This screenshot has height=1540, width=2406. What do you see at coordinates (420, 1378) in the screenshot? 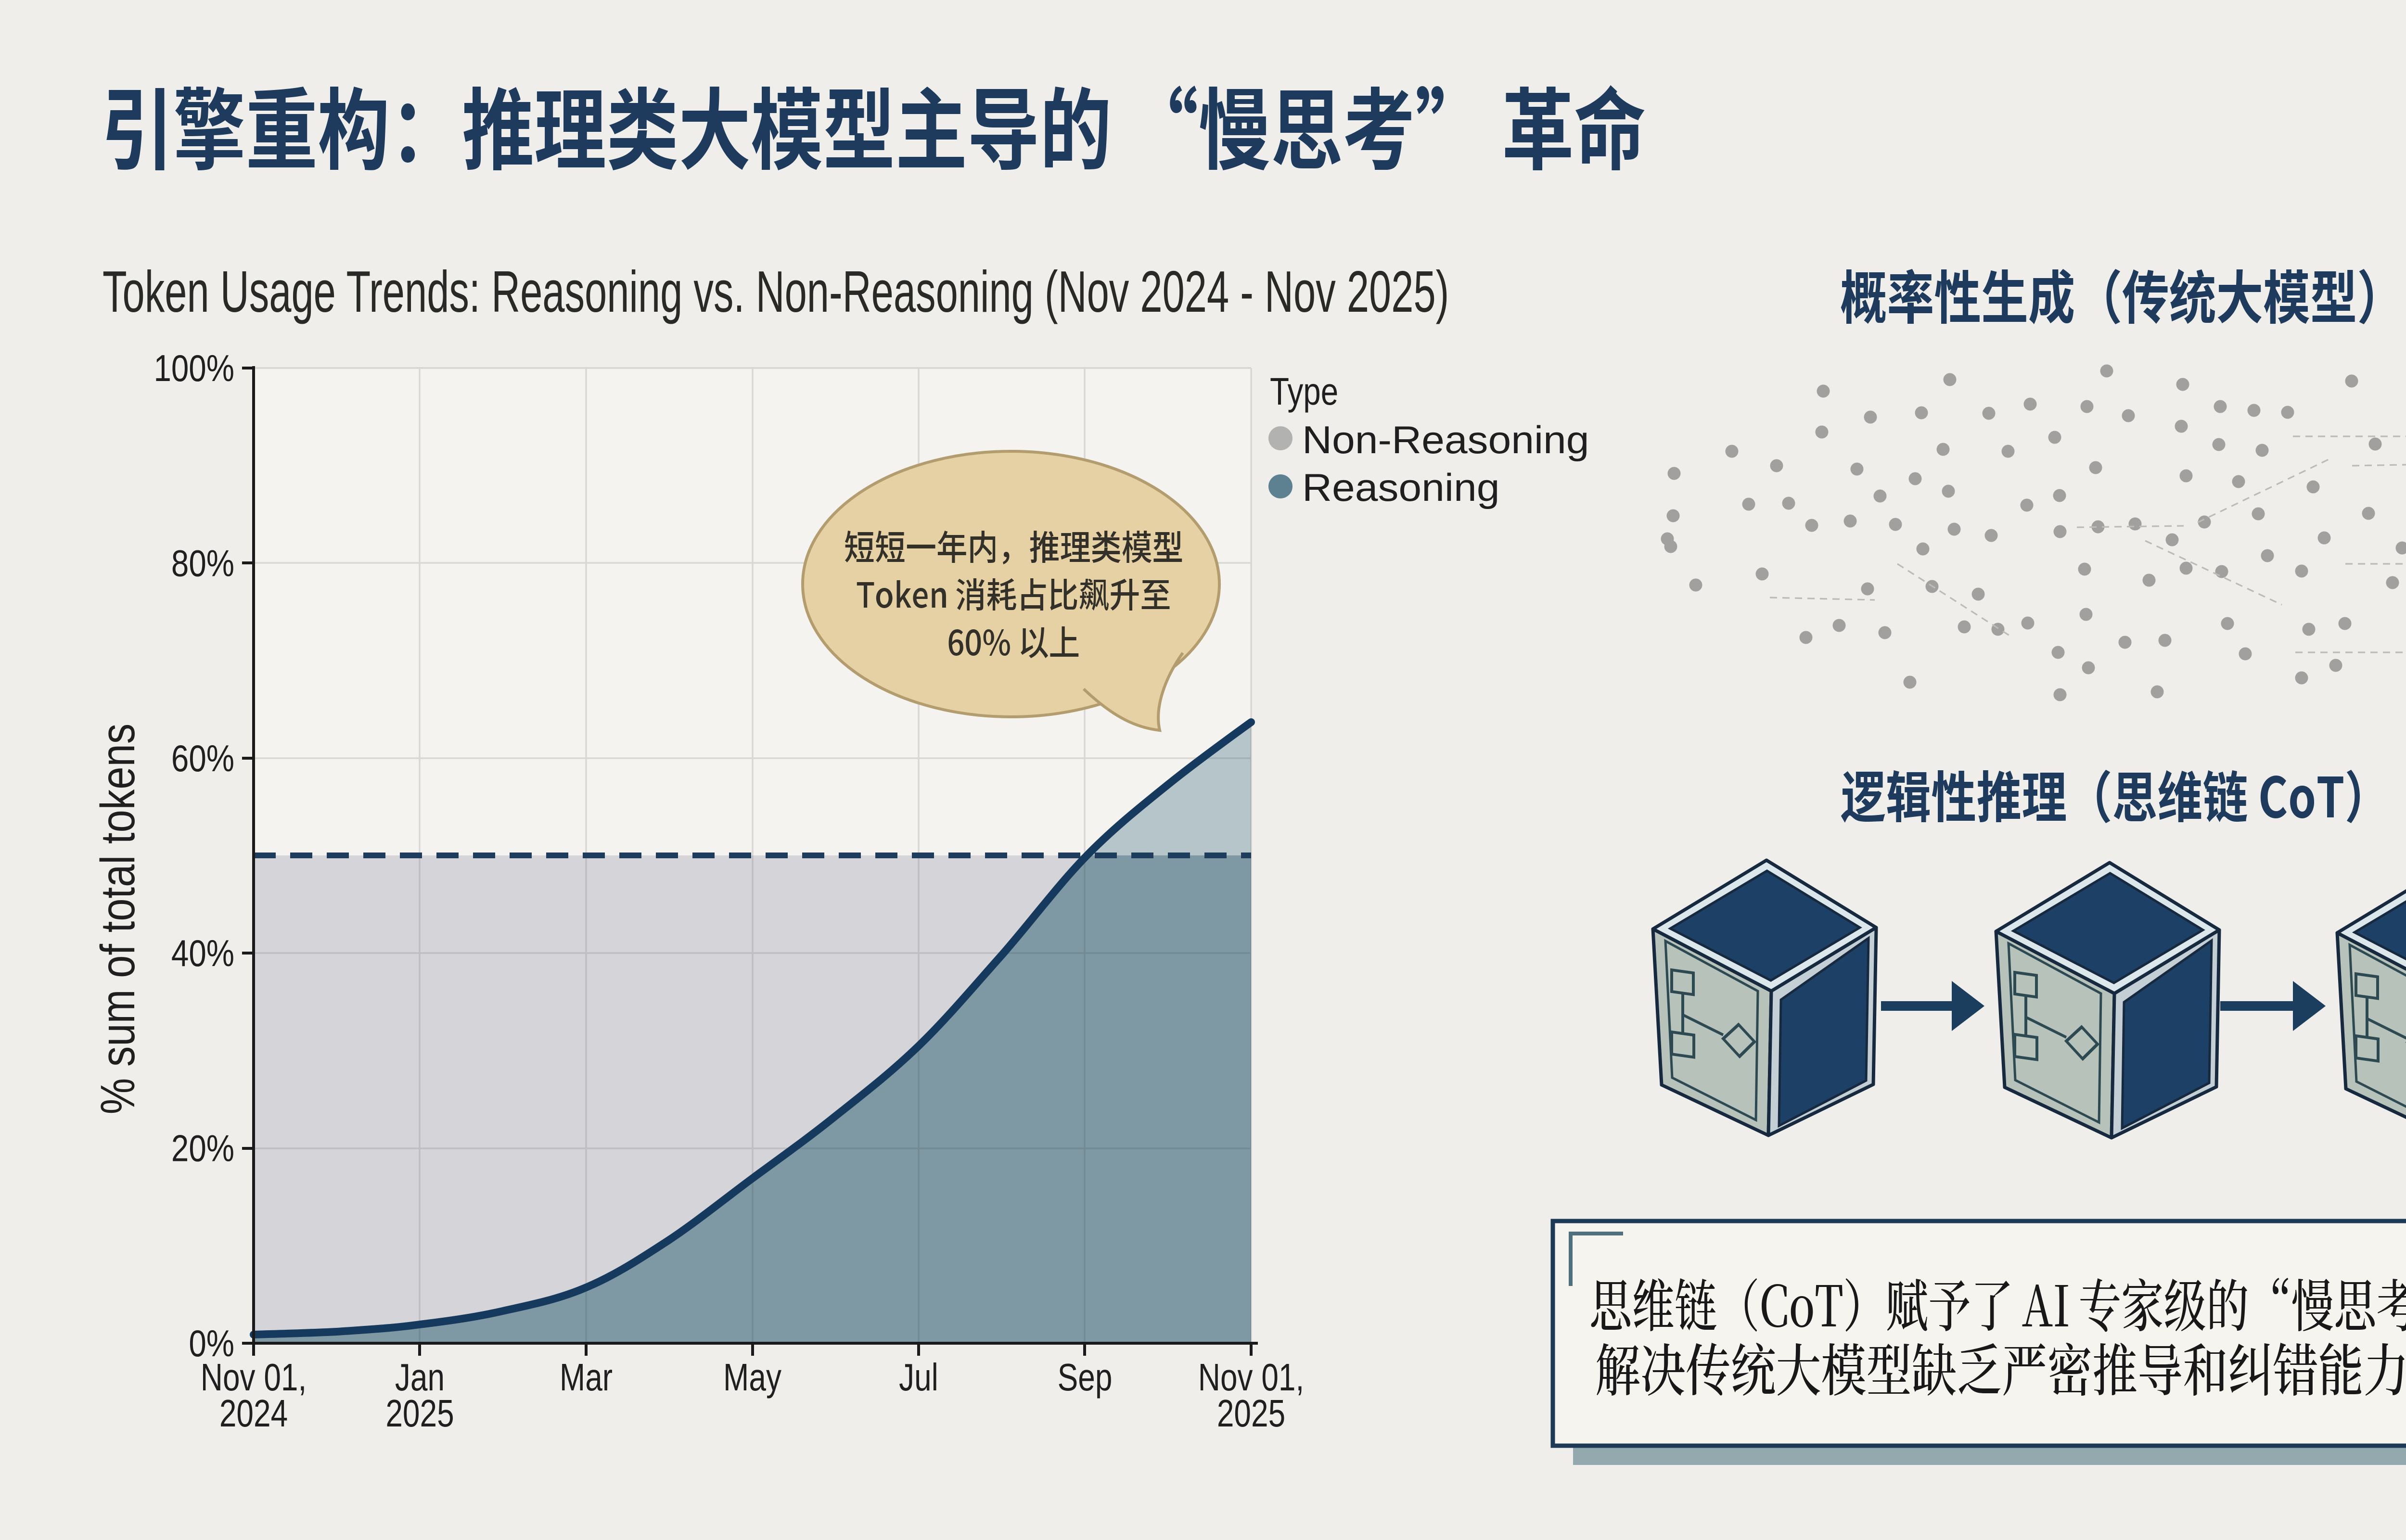
I see `svg-text: Jan` at bounding box center [420, 1378].